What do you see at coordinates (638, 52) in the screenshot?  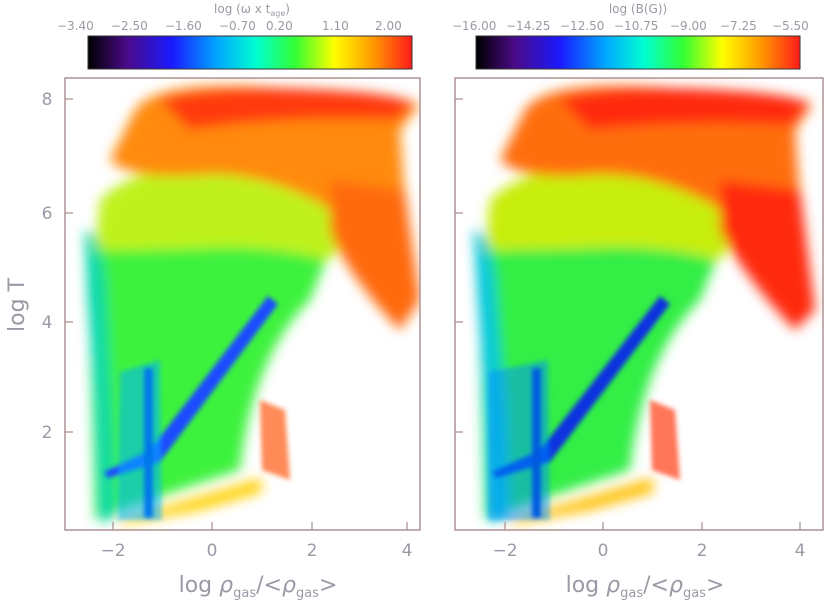 I see `right-colorbar-gradient` at bounding box center [638, 52].